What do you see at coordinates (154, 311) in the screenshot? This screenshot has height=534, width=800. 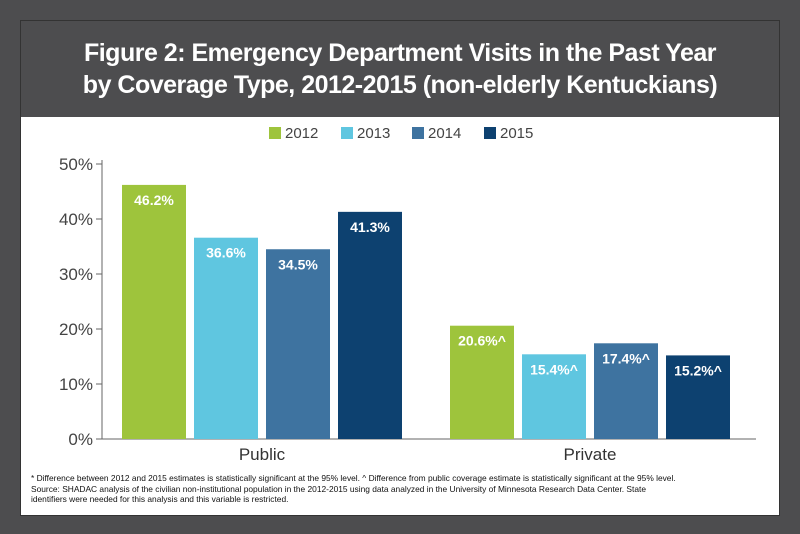 I see `bar-public-2012` at bounding box center [154, 311].